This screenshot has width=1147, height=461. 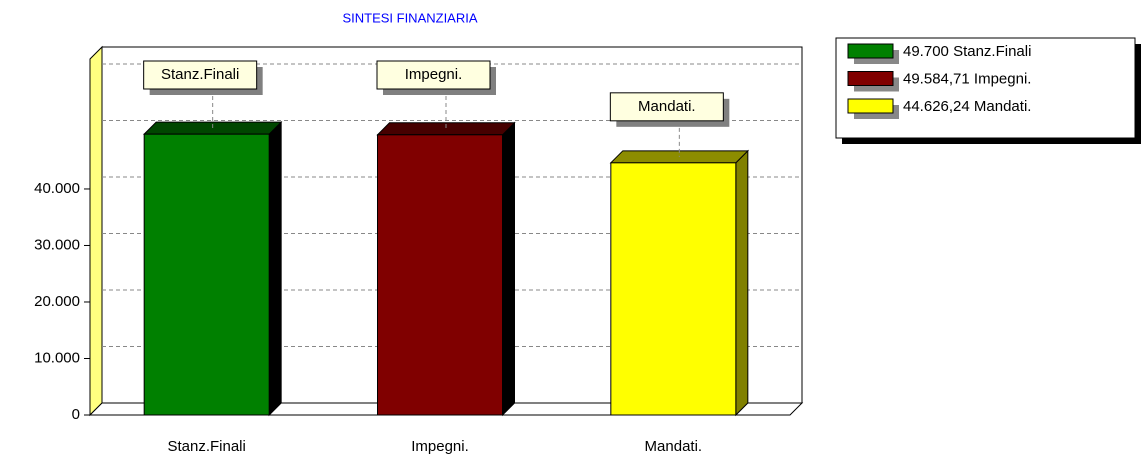 What do you see at coordinates (57, 244) in the screenshot?
I see `y-tick-label: 30.000` at bounding box center [57, 244].